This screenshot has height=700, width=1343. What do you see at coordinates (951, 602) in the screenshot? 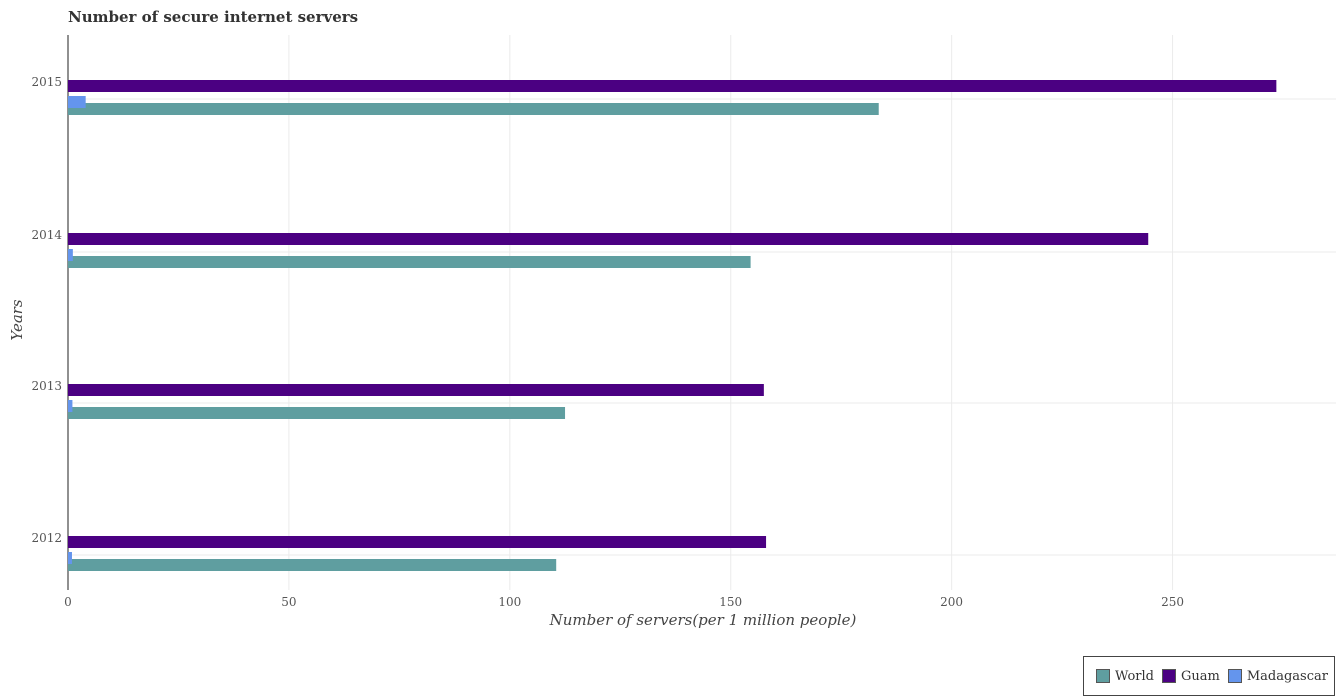
I see `x-tick-label: 200` at bounding box center [951, 602].